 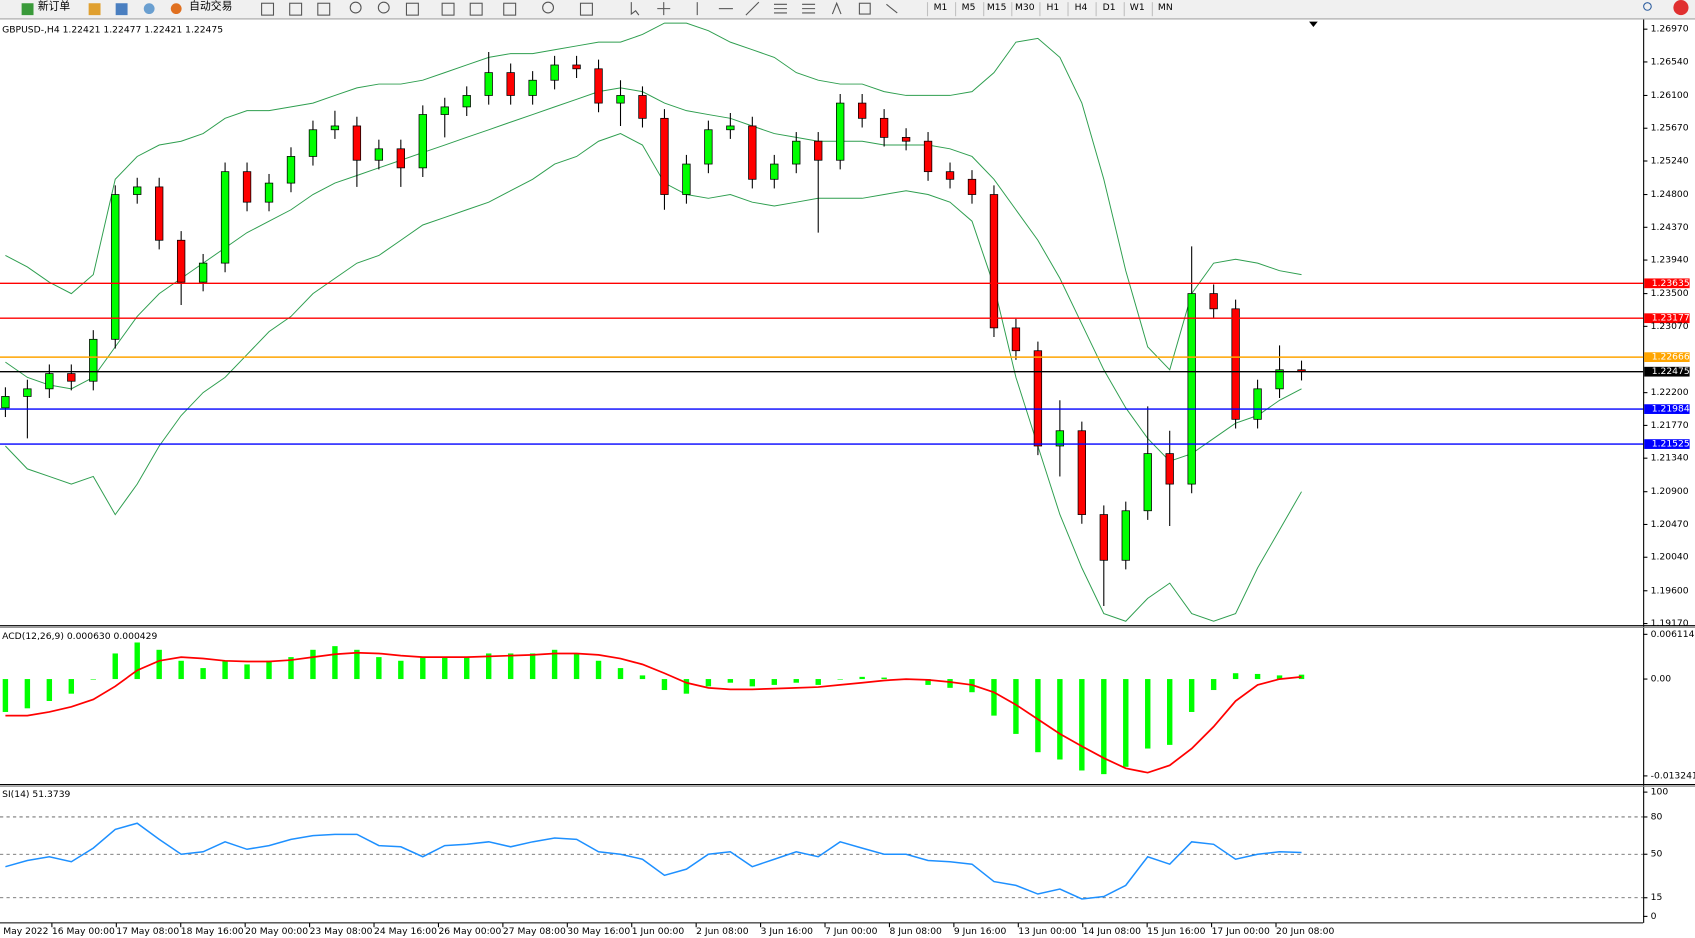 I want to click on arrow-tool, so click(x=892, y=8).